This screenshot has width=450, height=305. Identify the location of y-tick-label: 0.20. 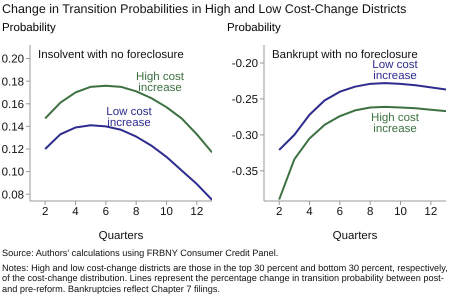
(13, 60).